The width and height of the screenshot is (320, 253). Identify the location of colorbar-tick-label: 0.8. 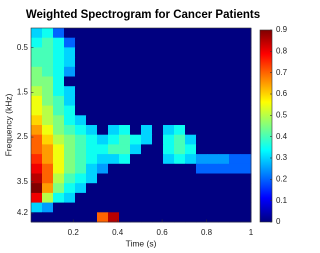
(282, 50).